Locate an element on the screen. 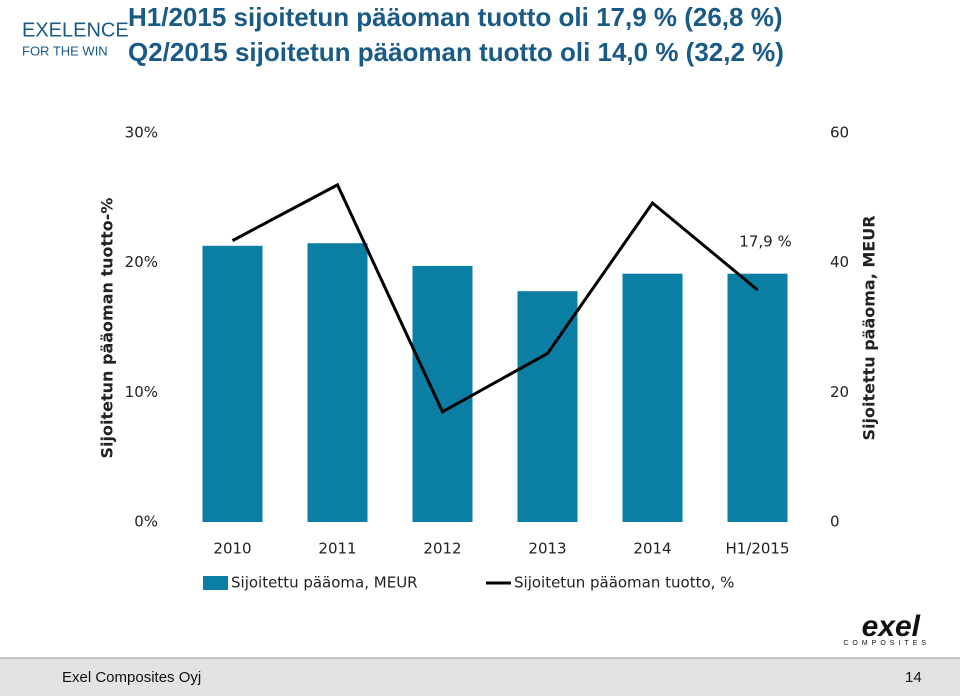 This screenshot has height=696, width=960. brand-tagline: COMPOSITES is located at coordinates (886, 643).